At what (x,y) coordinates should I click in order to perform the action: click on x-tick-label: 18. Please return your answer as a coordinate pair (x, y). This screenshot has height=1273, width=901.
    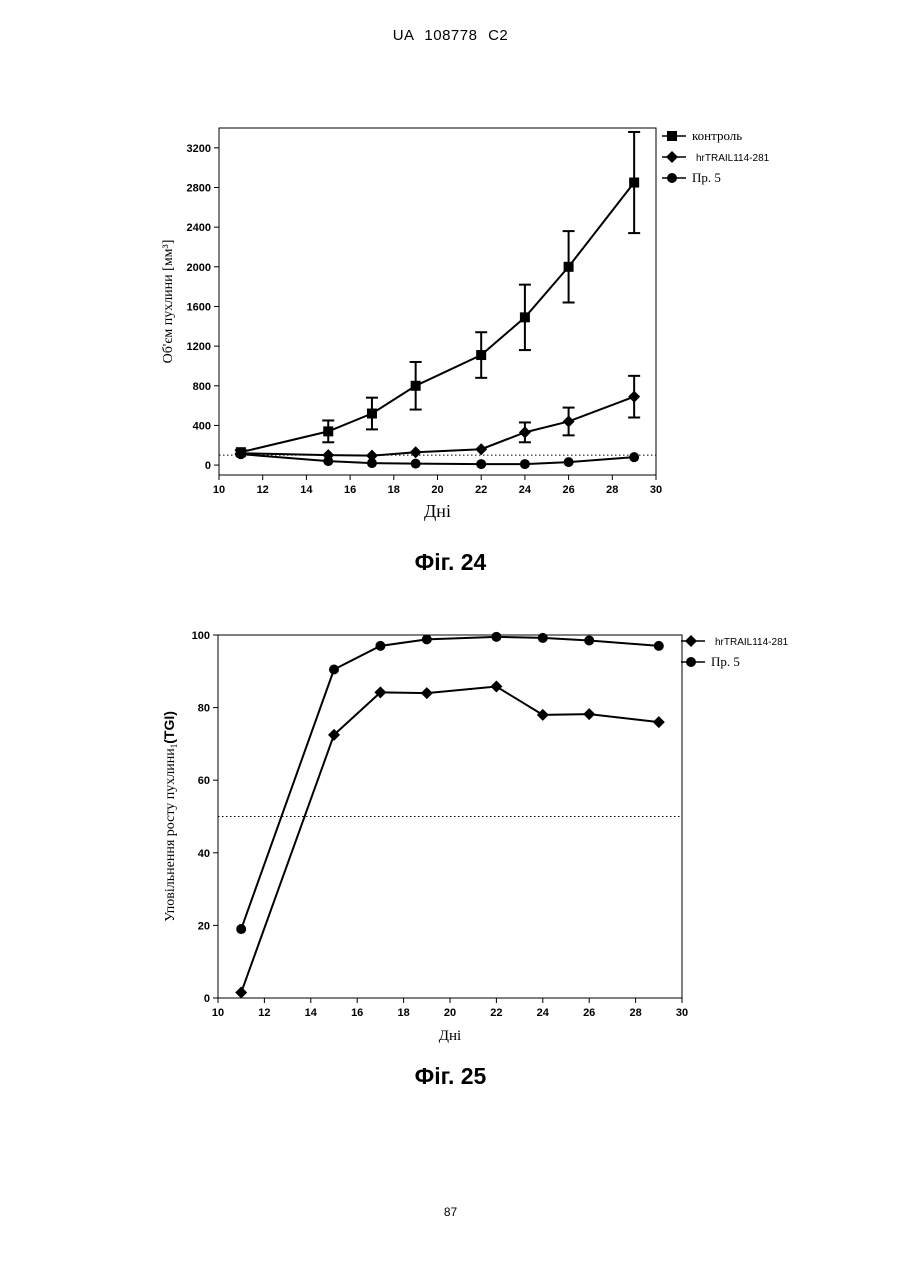
    Looking at the image, I should click on (403, 1013).